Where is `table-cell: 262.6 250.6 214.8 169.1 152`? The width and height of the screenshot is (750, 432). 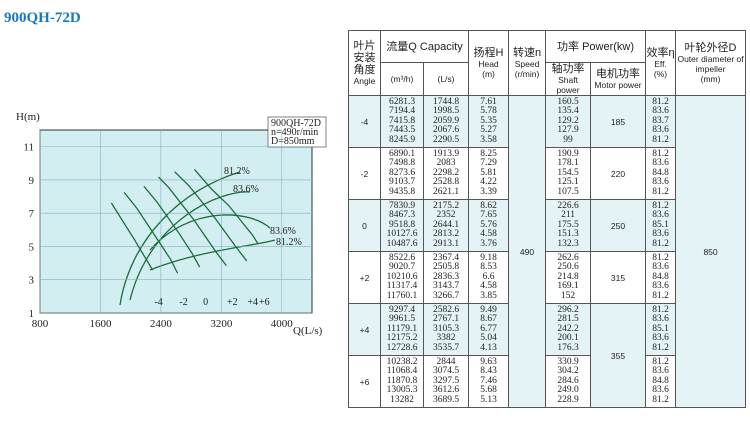
table-cell: 262.6 250.6 214.8 169.1 152 is located at coordinates (568, 277).